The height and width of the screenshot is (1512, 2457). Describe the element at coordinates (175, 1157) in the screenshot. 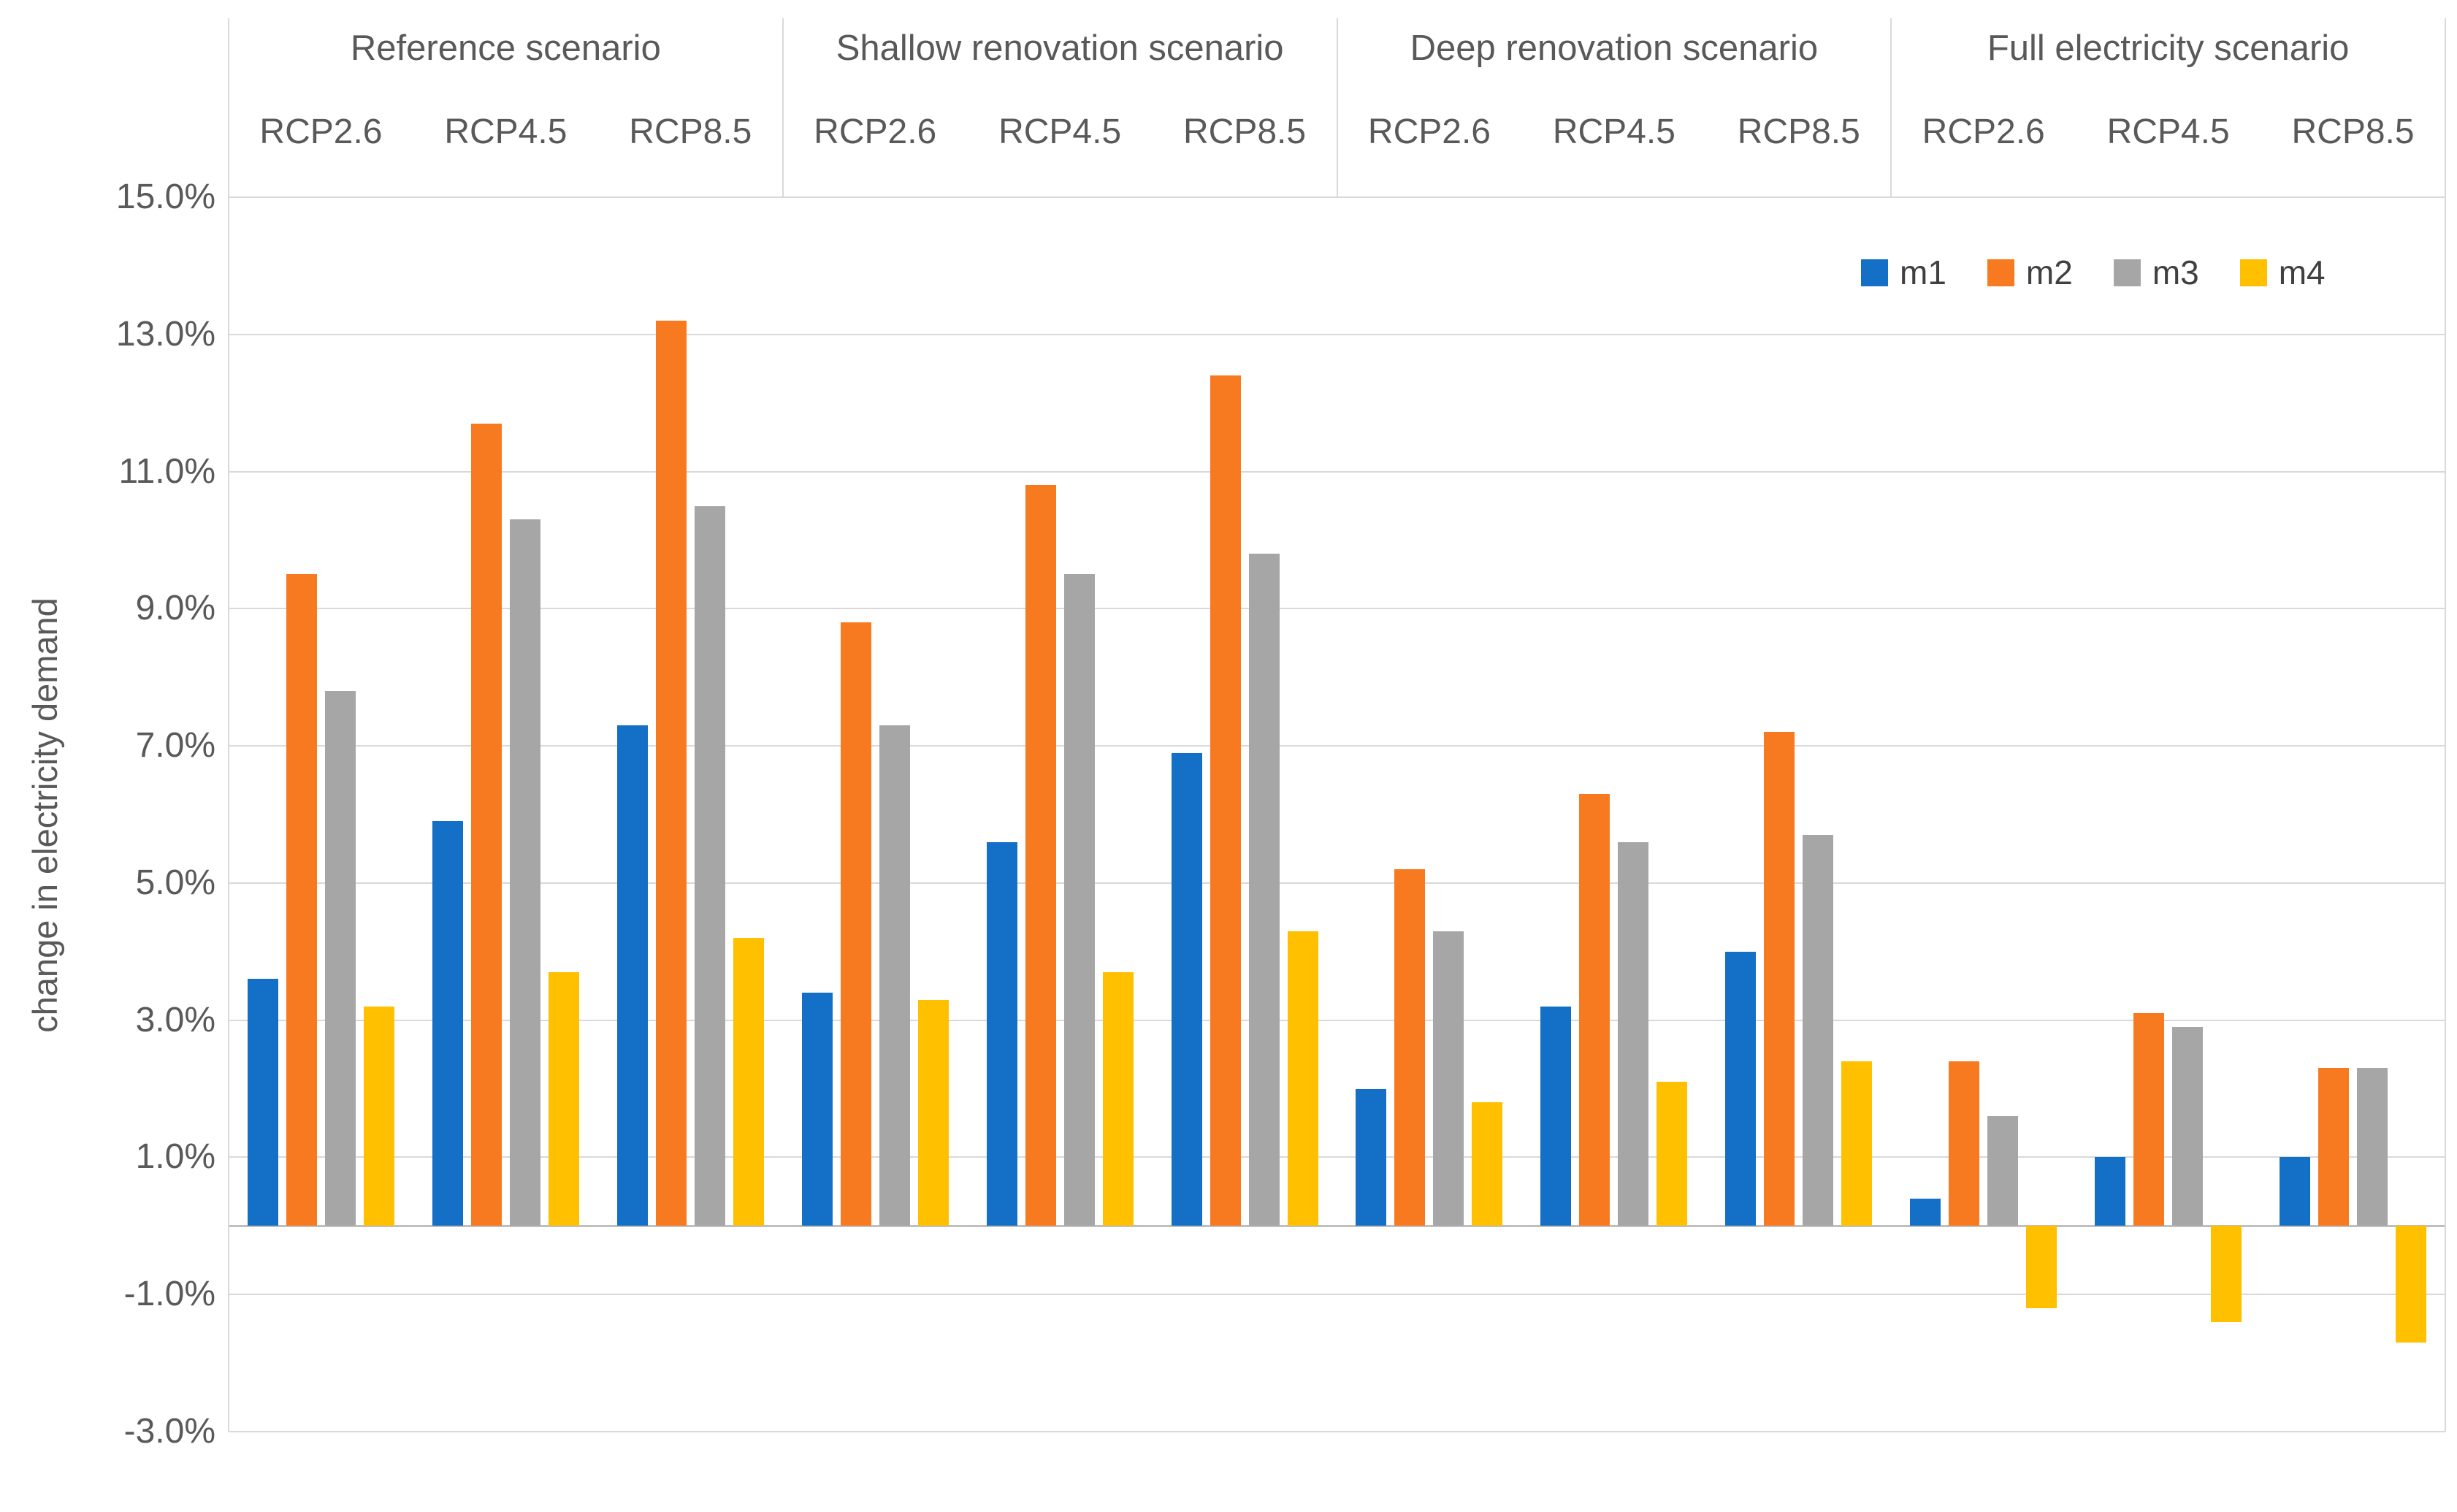

I see `y-tick-label: 1.0%` at that location.